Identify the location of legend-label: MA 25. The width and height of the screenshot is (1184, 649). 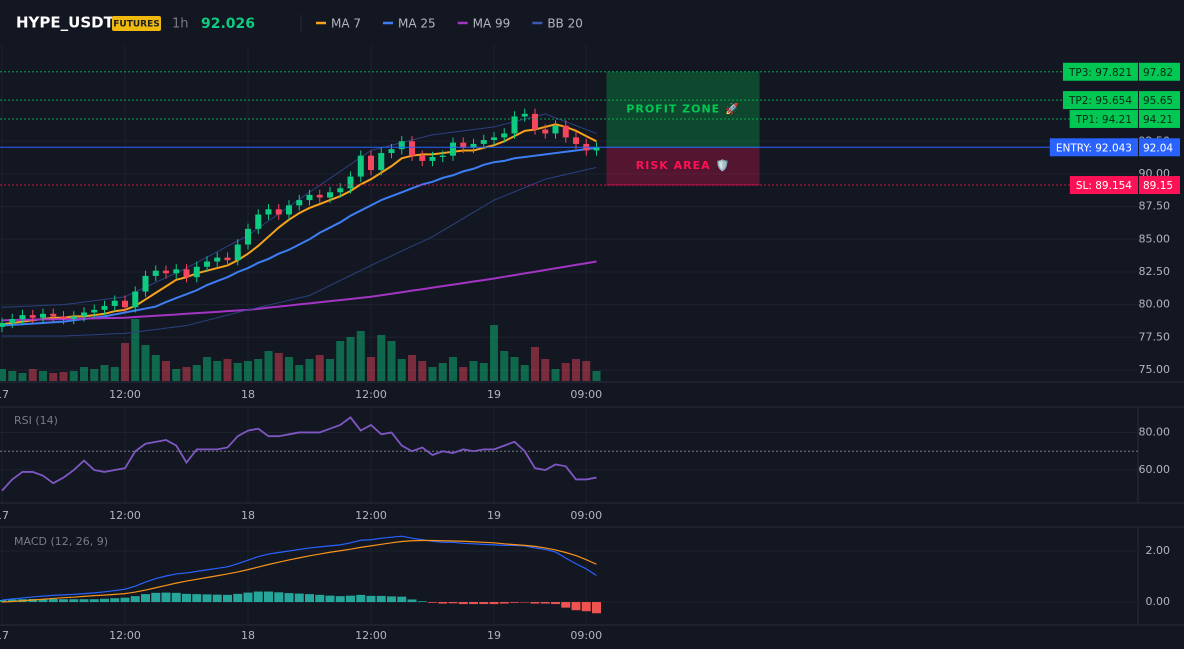
(417, 24).